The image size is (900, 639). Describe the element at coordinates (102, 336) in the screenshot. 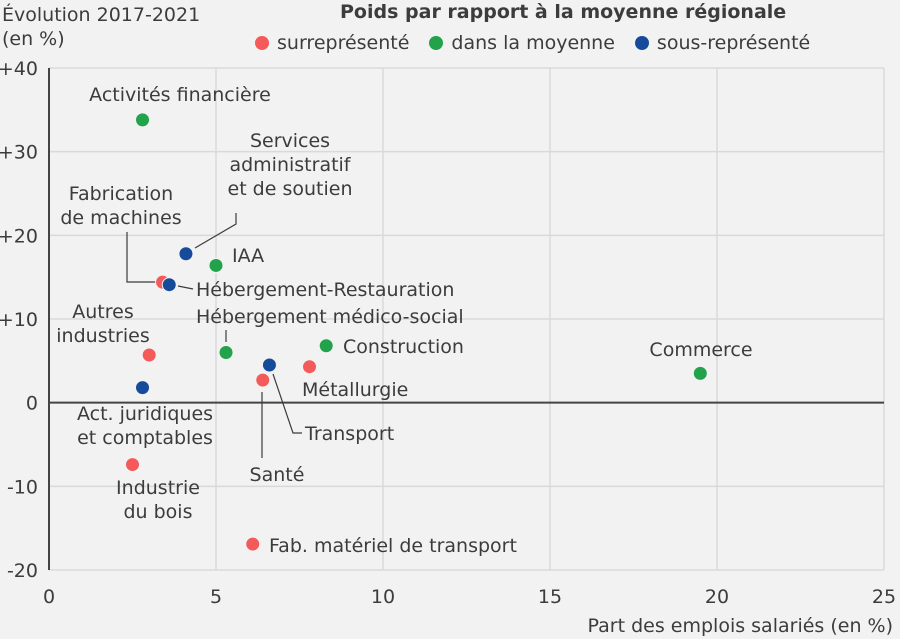

I see `point-label-line: industries` at that location.